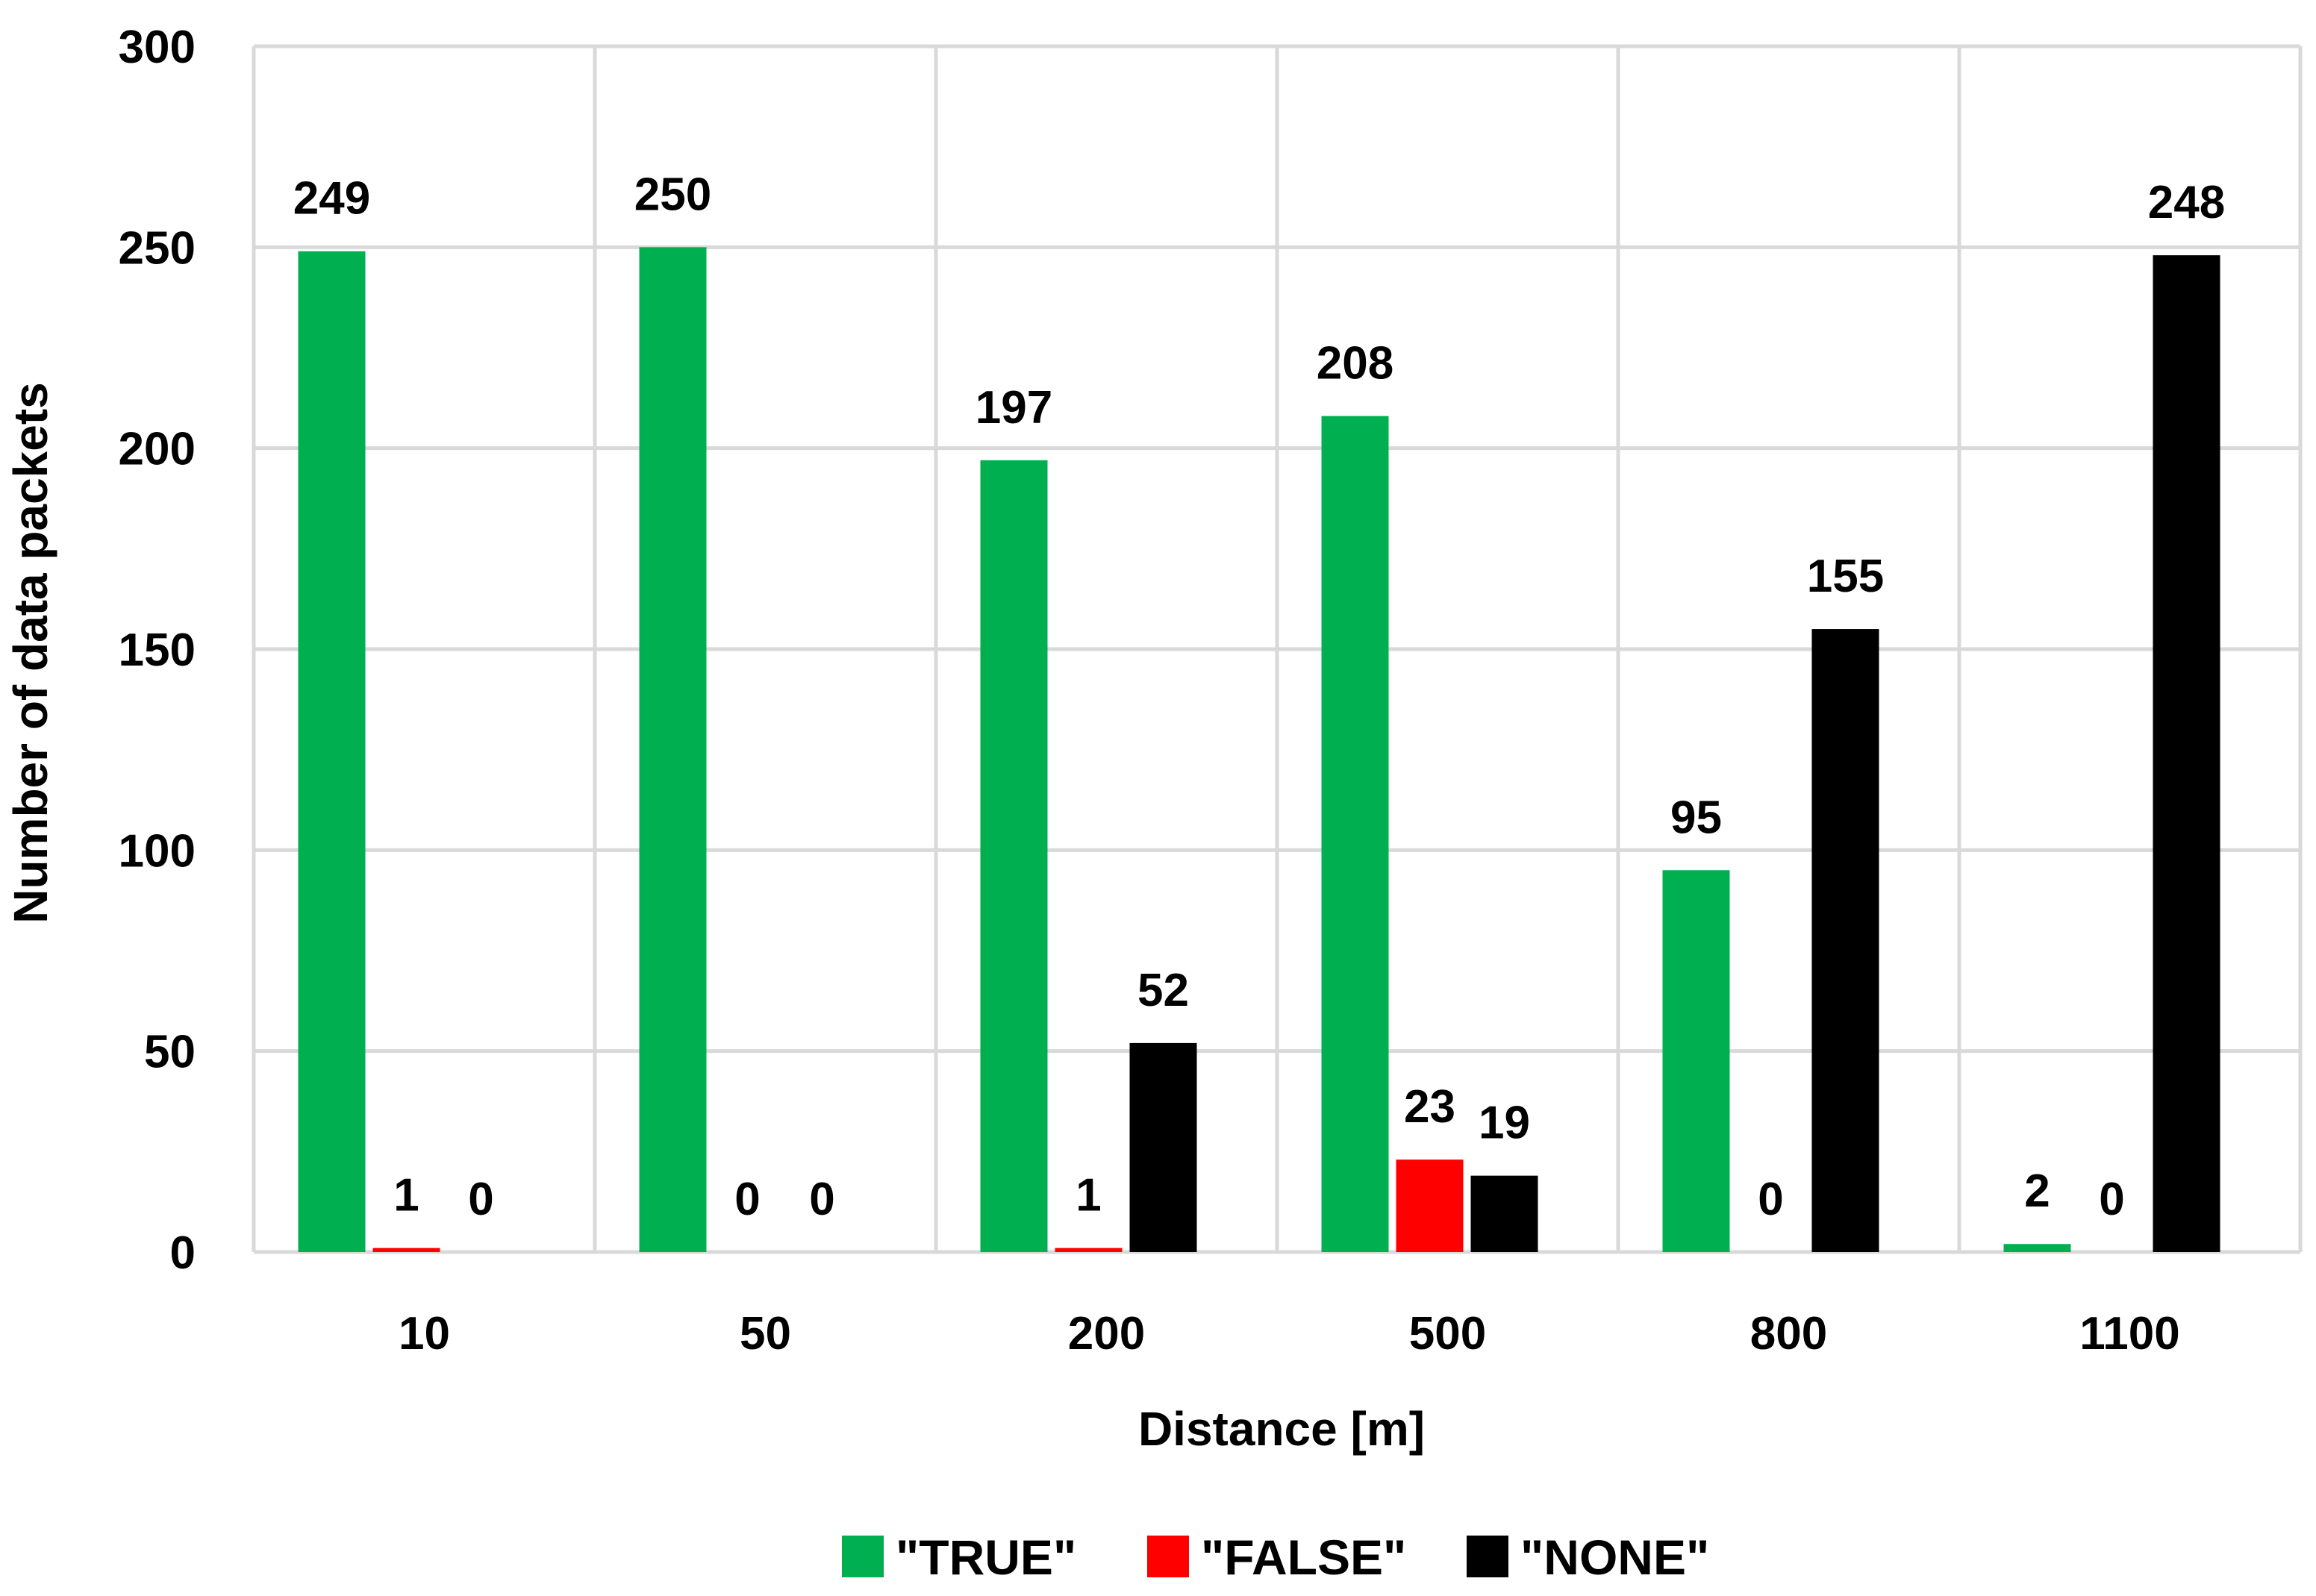 The height and width of the screenshot is (1596, 2316). What do you see at coordinates (1447, 1333) in the screenshot?
I see `x-tick-label: 500` at bounding box center [1447, 1333].